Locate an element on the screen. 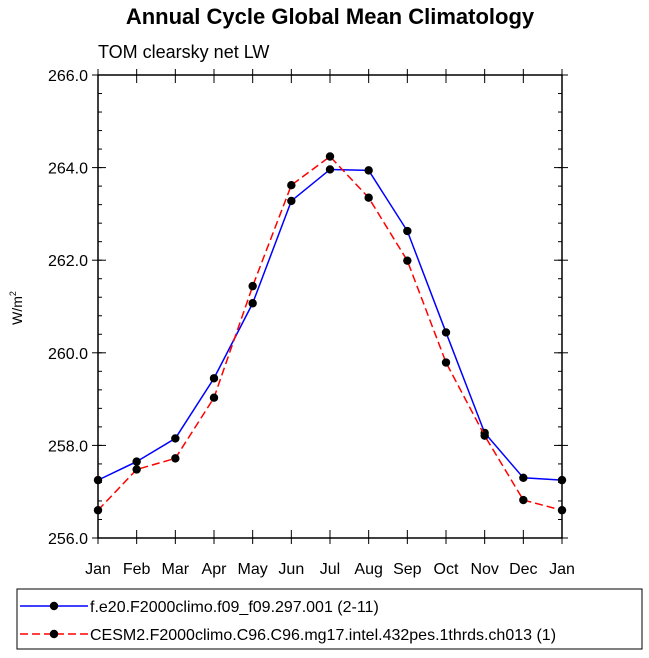 This screenshot has width=649, height=658. y-tick-label: 266.0 is located at coordinates (68, 76).